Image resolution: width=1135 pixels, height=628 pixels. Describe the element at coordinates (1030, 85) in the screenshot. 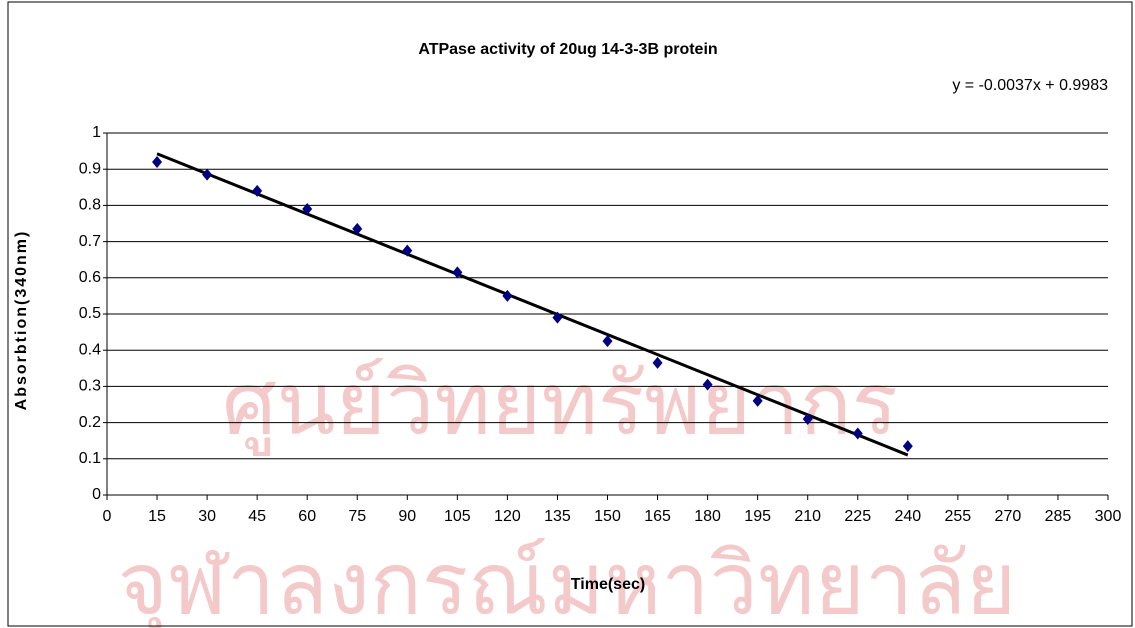

I see `trendline-equation: y = -0.0037x + 0.9983` at that location.